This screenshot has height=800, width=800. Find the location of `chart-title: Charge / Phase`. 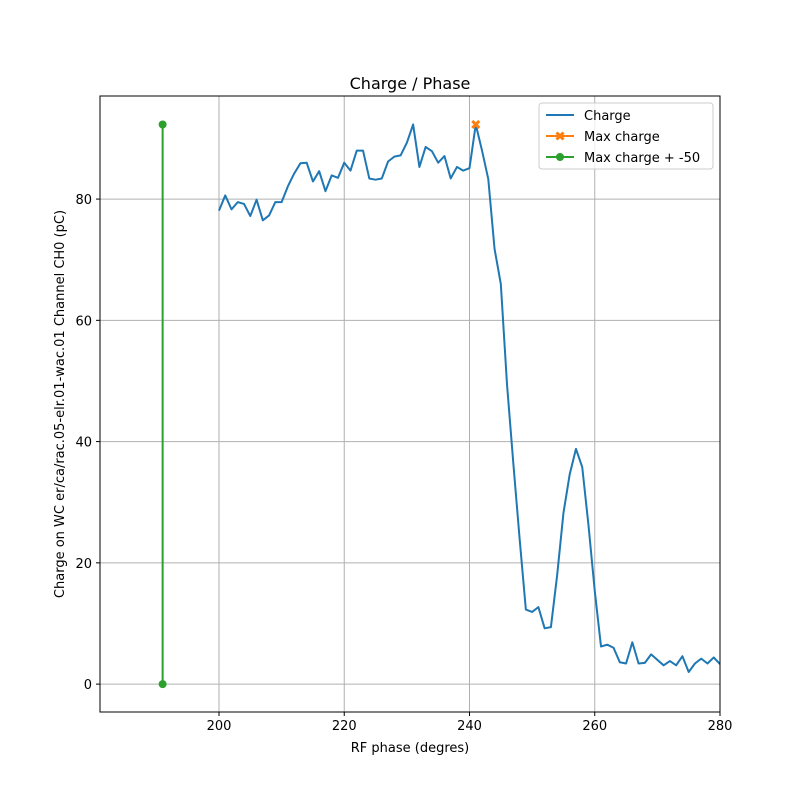

chart-title: Charge / Phase is located at coordinates (410, 83).